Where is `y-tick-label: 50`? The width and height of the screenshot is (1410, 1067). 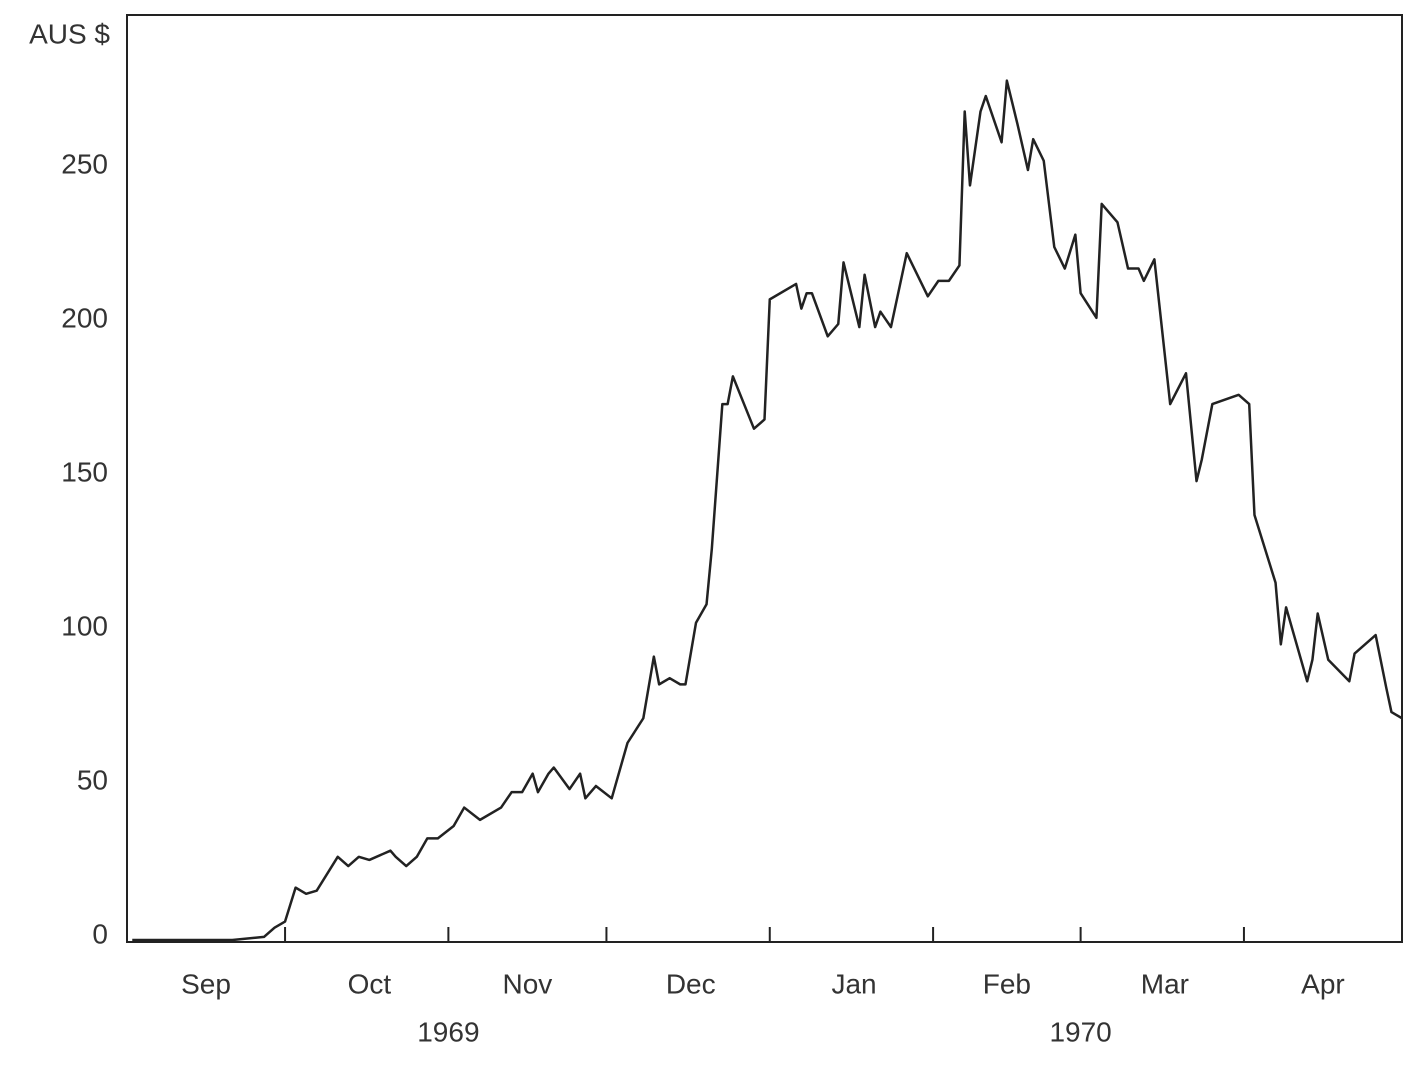
y-tick-label: 50 is located at coordinates (92, 779).